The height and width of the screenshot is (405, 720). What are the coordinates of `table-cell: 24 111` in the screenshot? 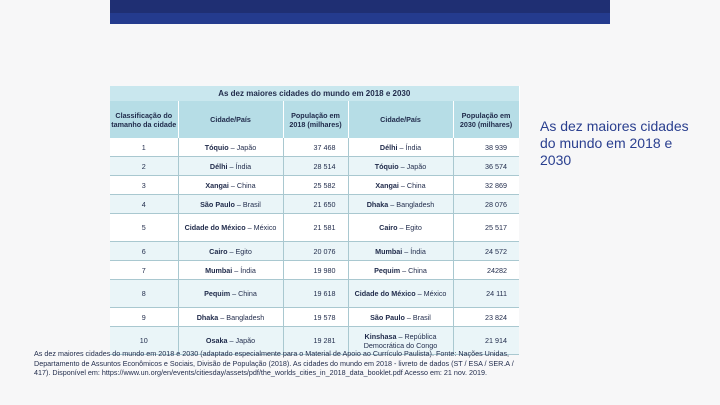 It's located at (486, 293).